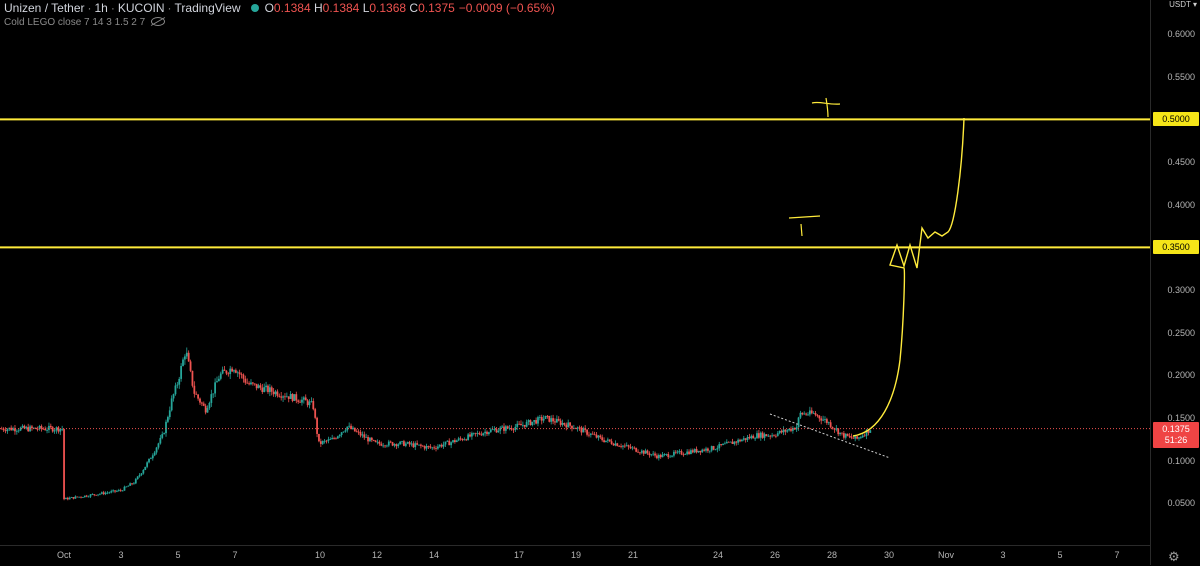 The image size is (1200, 566). Describe the element at coordinates (320, 555) in the screenshot. I see `time-tick-label: 10` at that location.